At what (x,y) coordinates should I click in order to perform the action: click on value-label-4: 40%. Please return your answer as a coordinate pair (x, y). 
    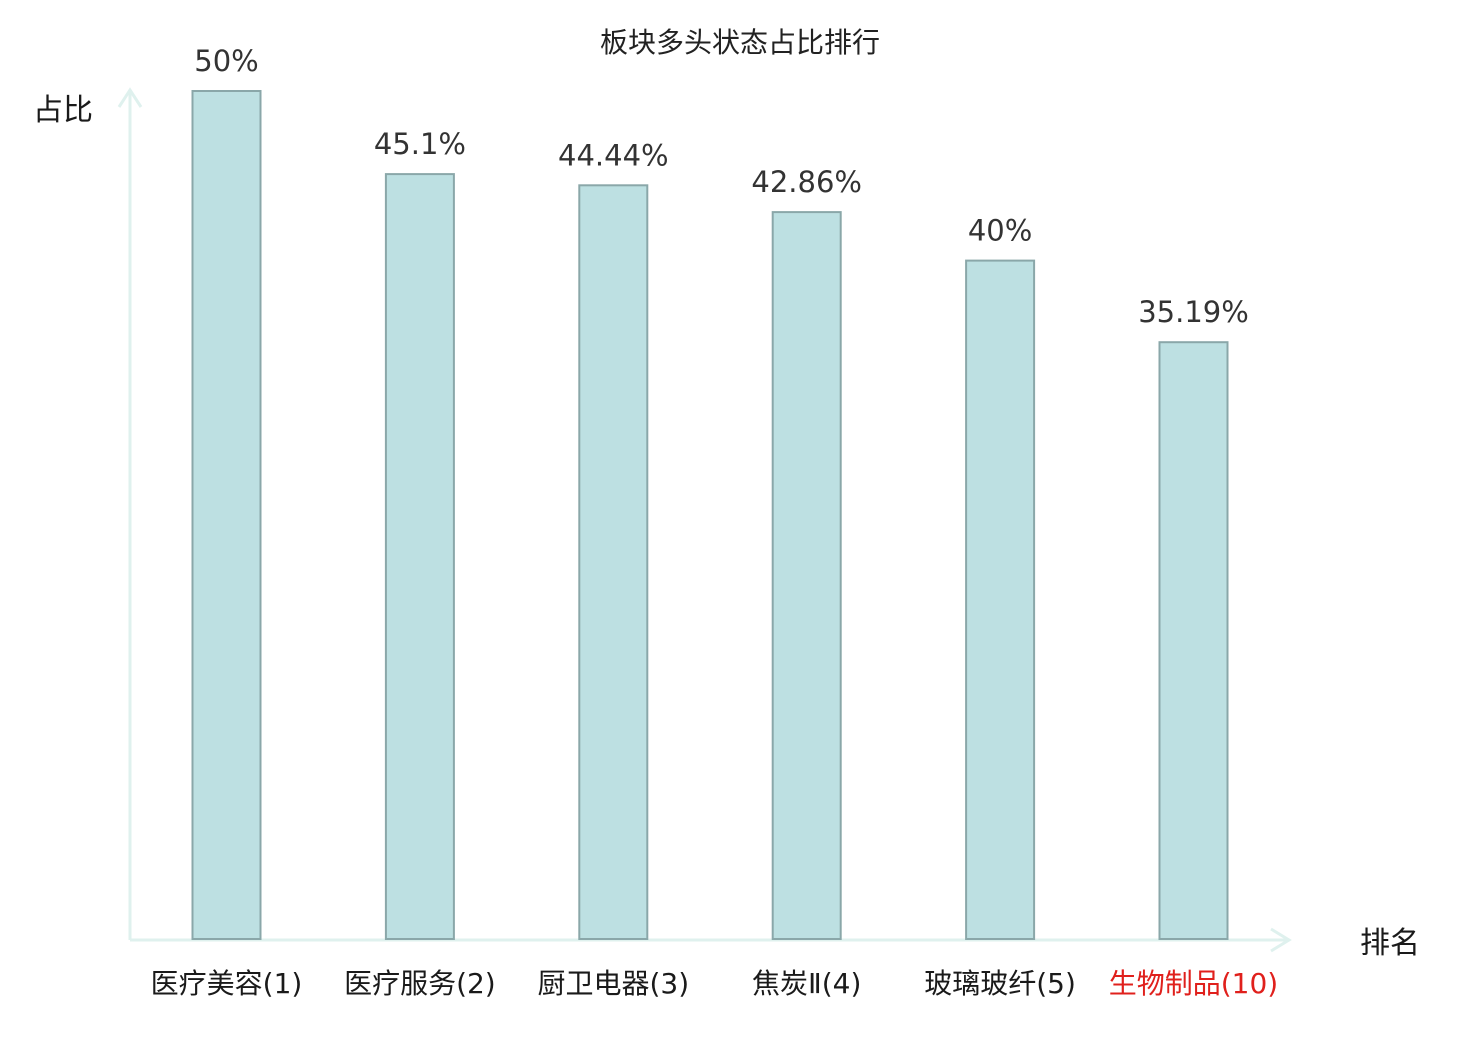
    Looking at the image, I should click on (1000, 231).